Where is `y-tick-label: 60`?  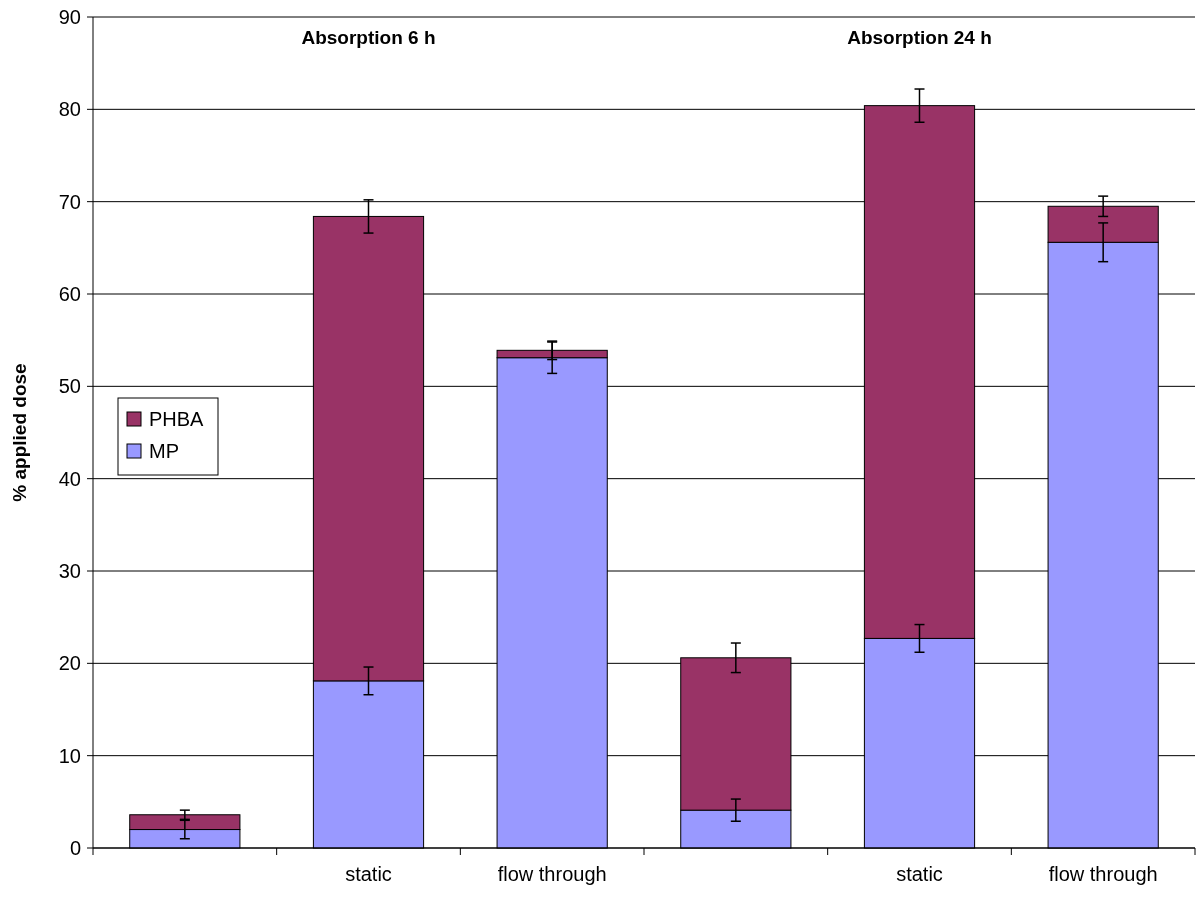 y-tick-label: 60 is located at coordinates (69, 294).